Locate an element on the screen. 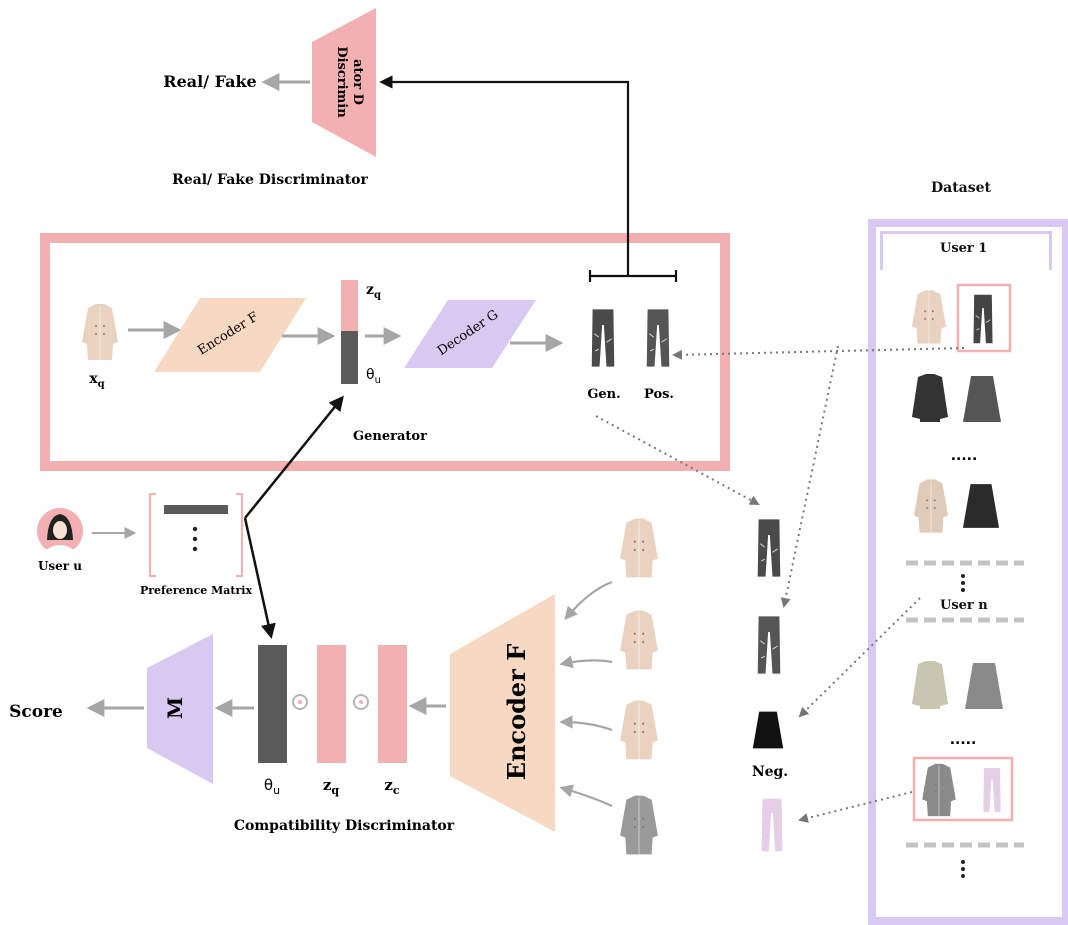 This screenshot has height=925, width=1068. matrix-to-theta-top-arrow is located at coordinates (294, 457).